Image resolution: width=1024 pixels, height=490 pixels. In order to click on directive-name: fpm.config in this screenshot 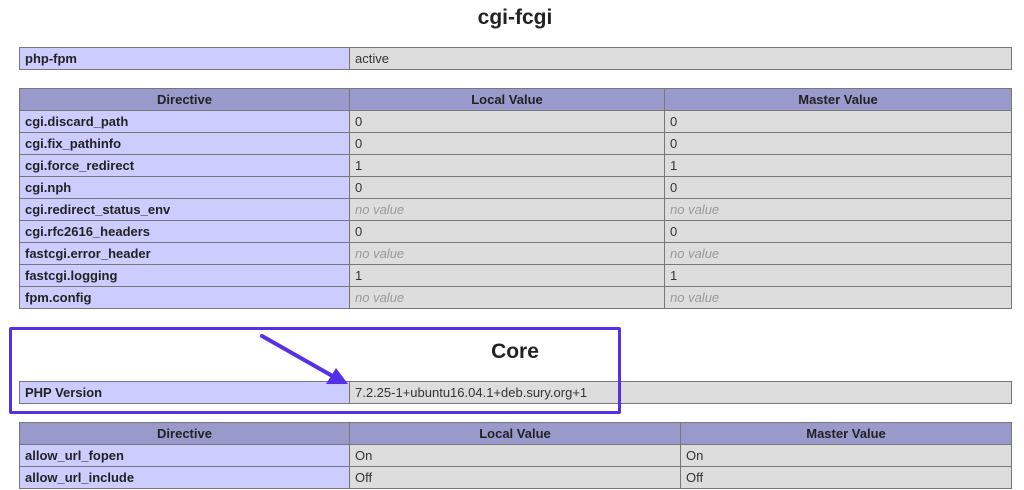, I will do `click(184, 297)`.